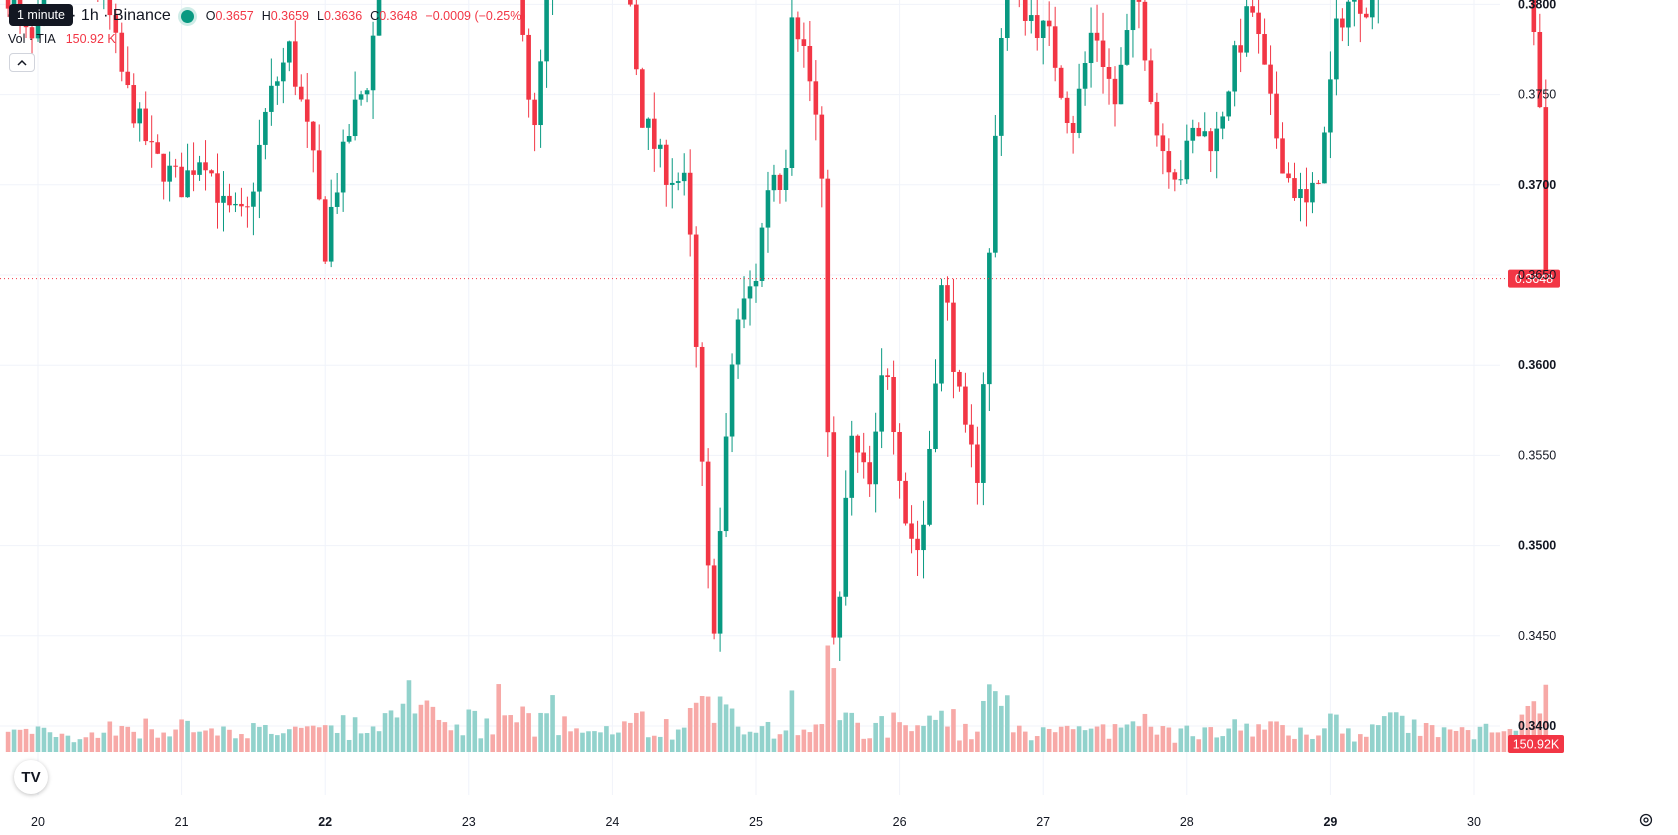 The width and height of the screenshot is (1678, 835). I want to click on collapse-legend-button, so click(22, 62).